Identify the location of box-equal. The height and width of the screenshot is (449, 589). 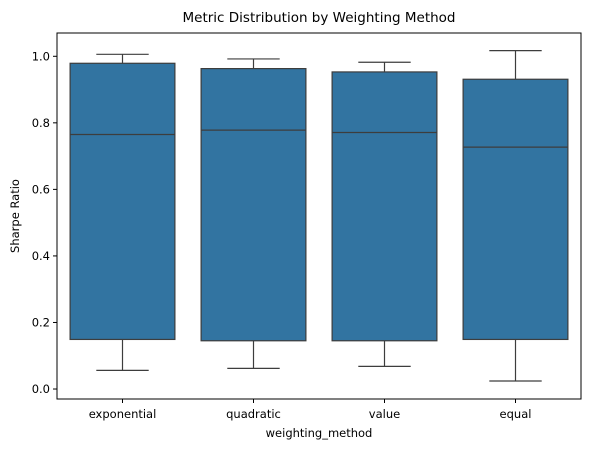
(515, 216).